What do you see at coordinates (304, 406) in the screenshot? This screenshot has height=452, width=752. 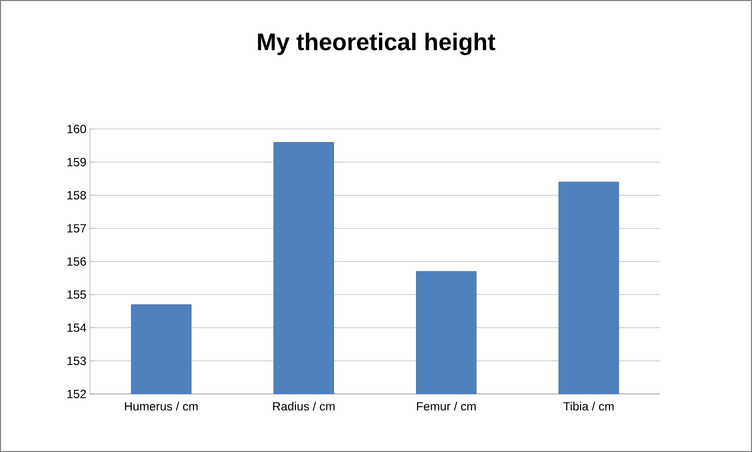 I see `x-tick-label: Radius / cm` at bounding box center [304, 406].